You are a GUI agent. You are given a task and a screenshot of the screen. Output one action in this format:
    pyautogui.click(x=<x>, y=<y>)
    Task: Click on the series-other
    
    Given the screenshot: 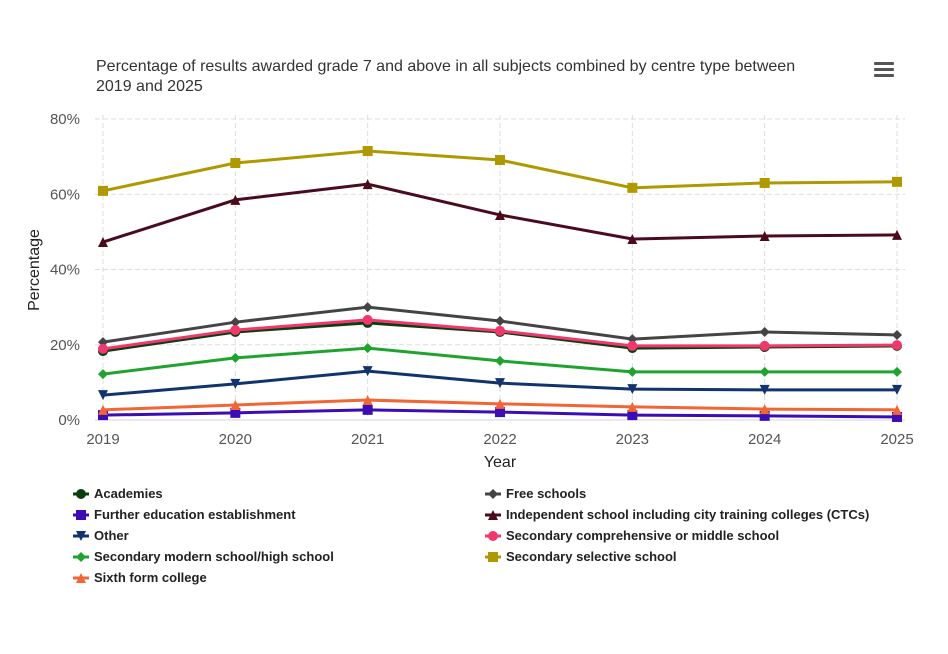 What is the action you would take?
    pyautogui.click(x=500, y=383)
    